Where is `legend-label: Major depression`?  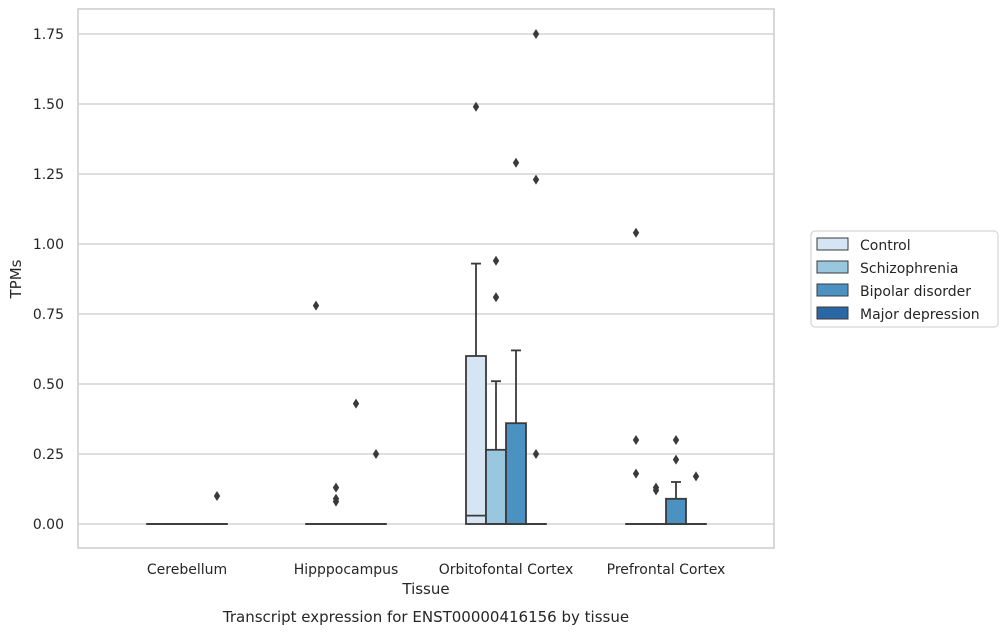 legend-label: Major depression is located at coordinates (920, 315).